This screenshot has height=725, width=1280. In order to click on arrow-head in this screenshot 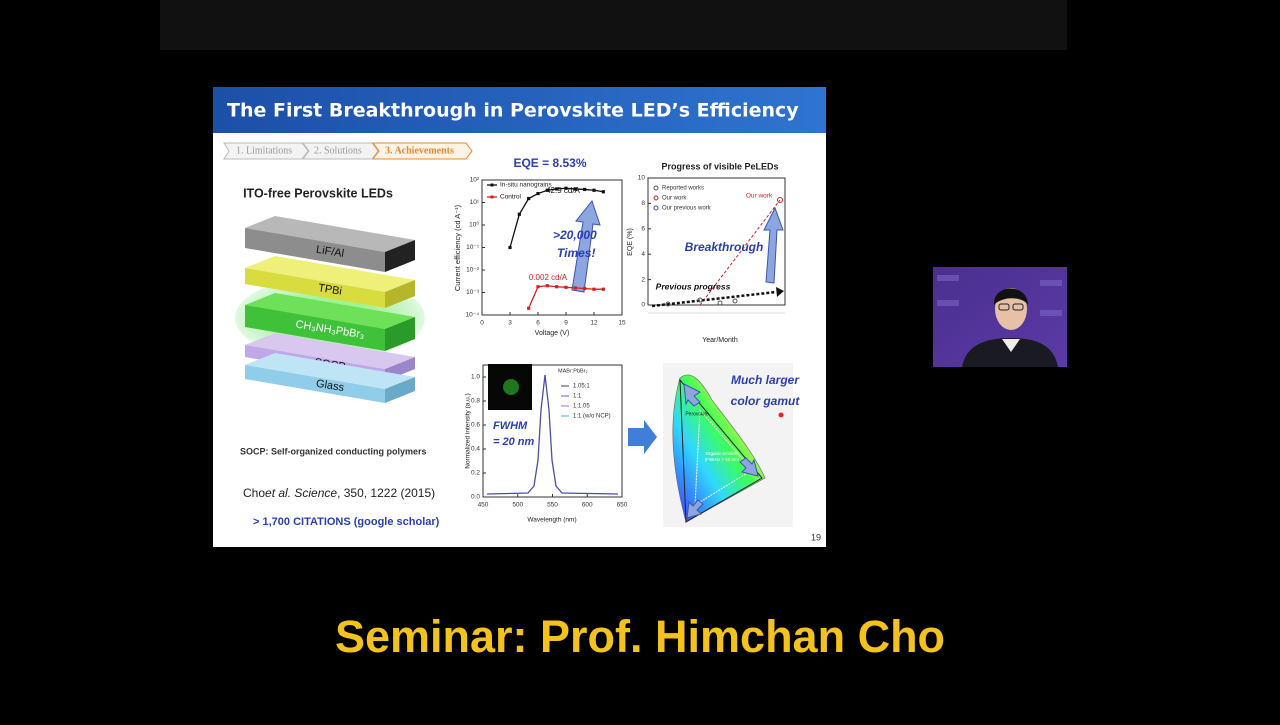, I will do `click(780, 292)`.